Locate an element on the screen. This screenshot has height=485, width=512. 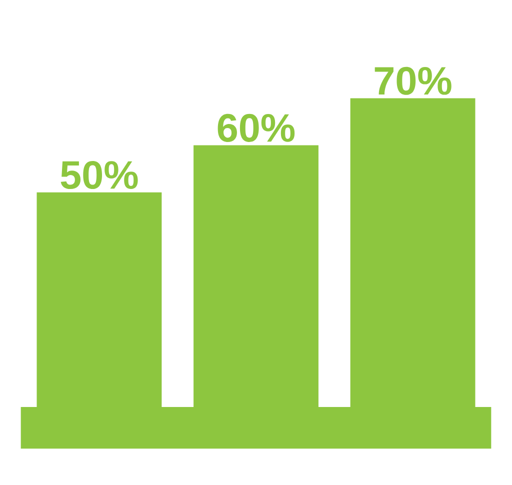
data-label: 70% is located at coordinates (413, 81).